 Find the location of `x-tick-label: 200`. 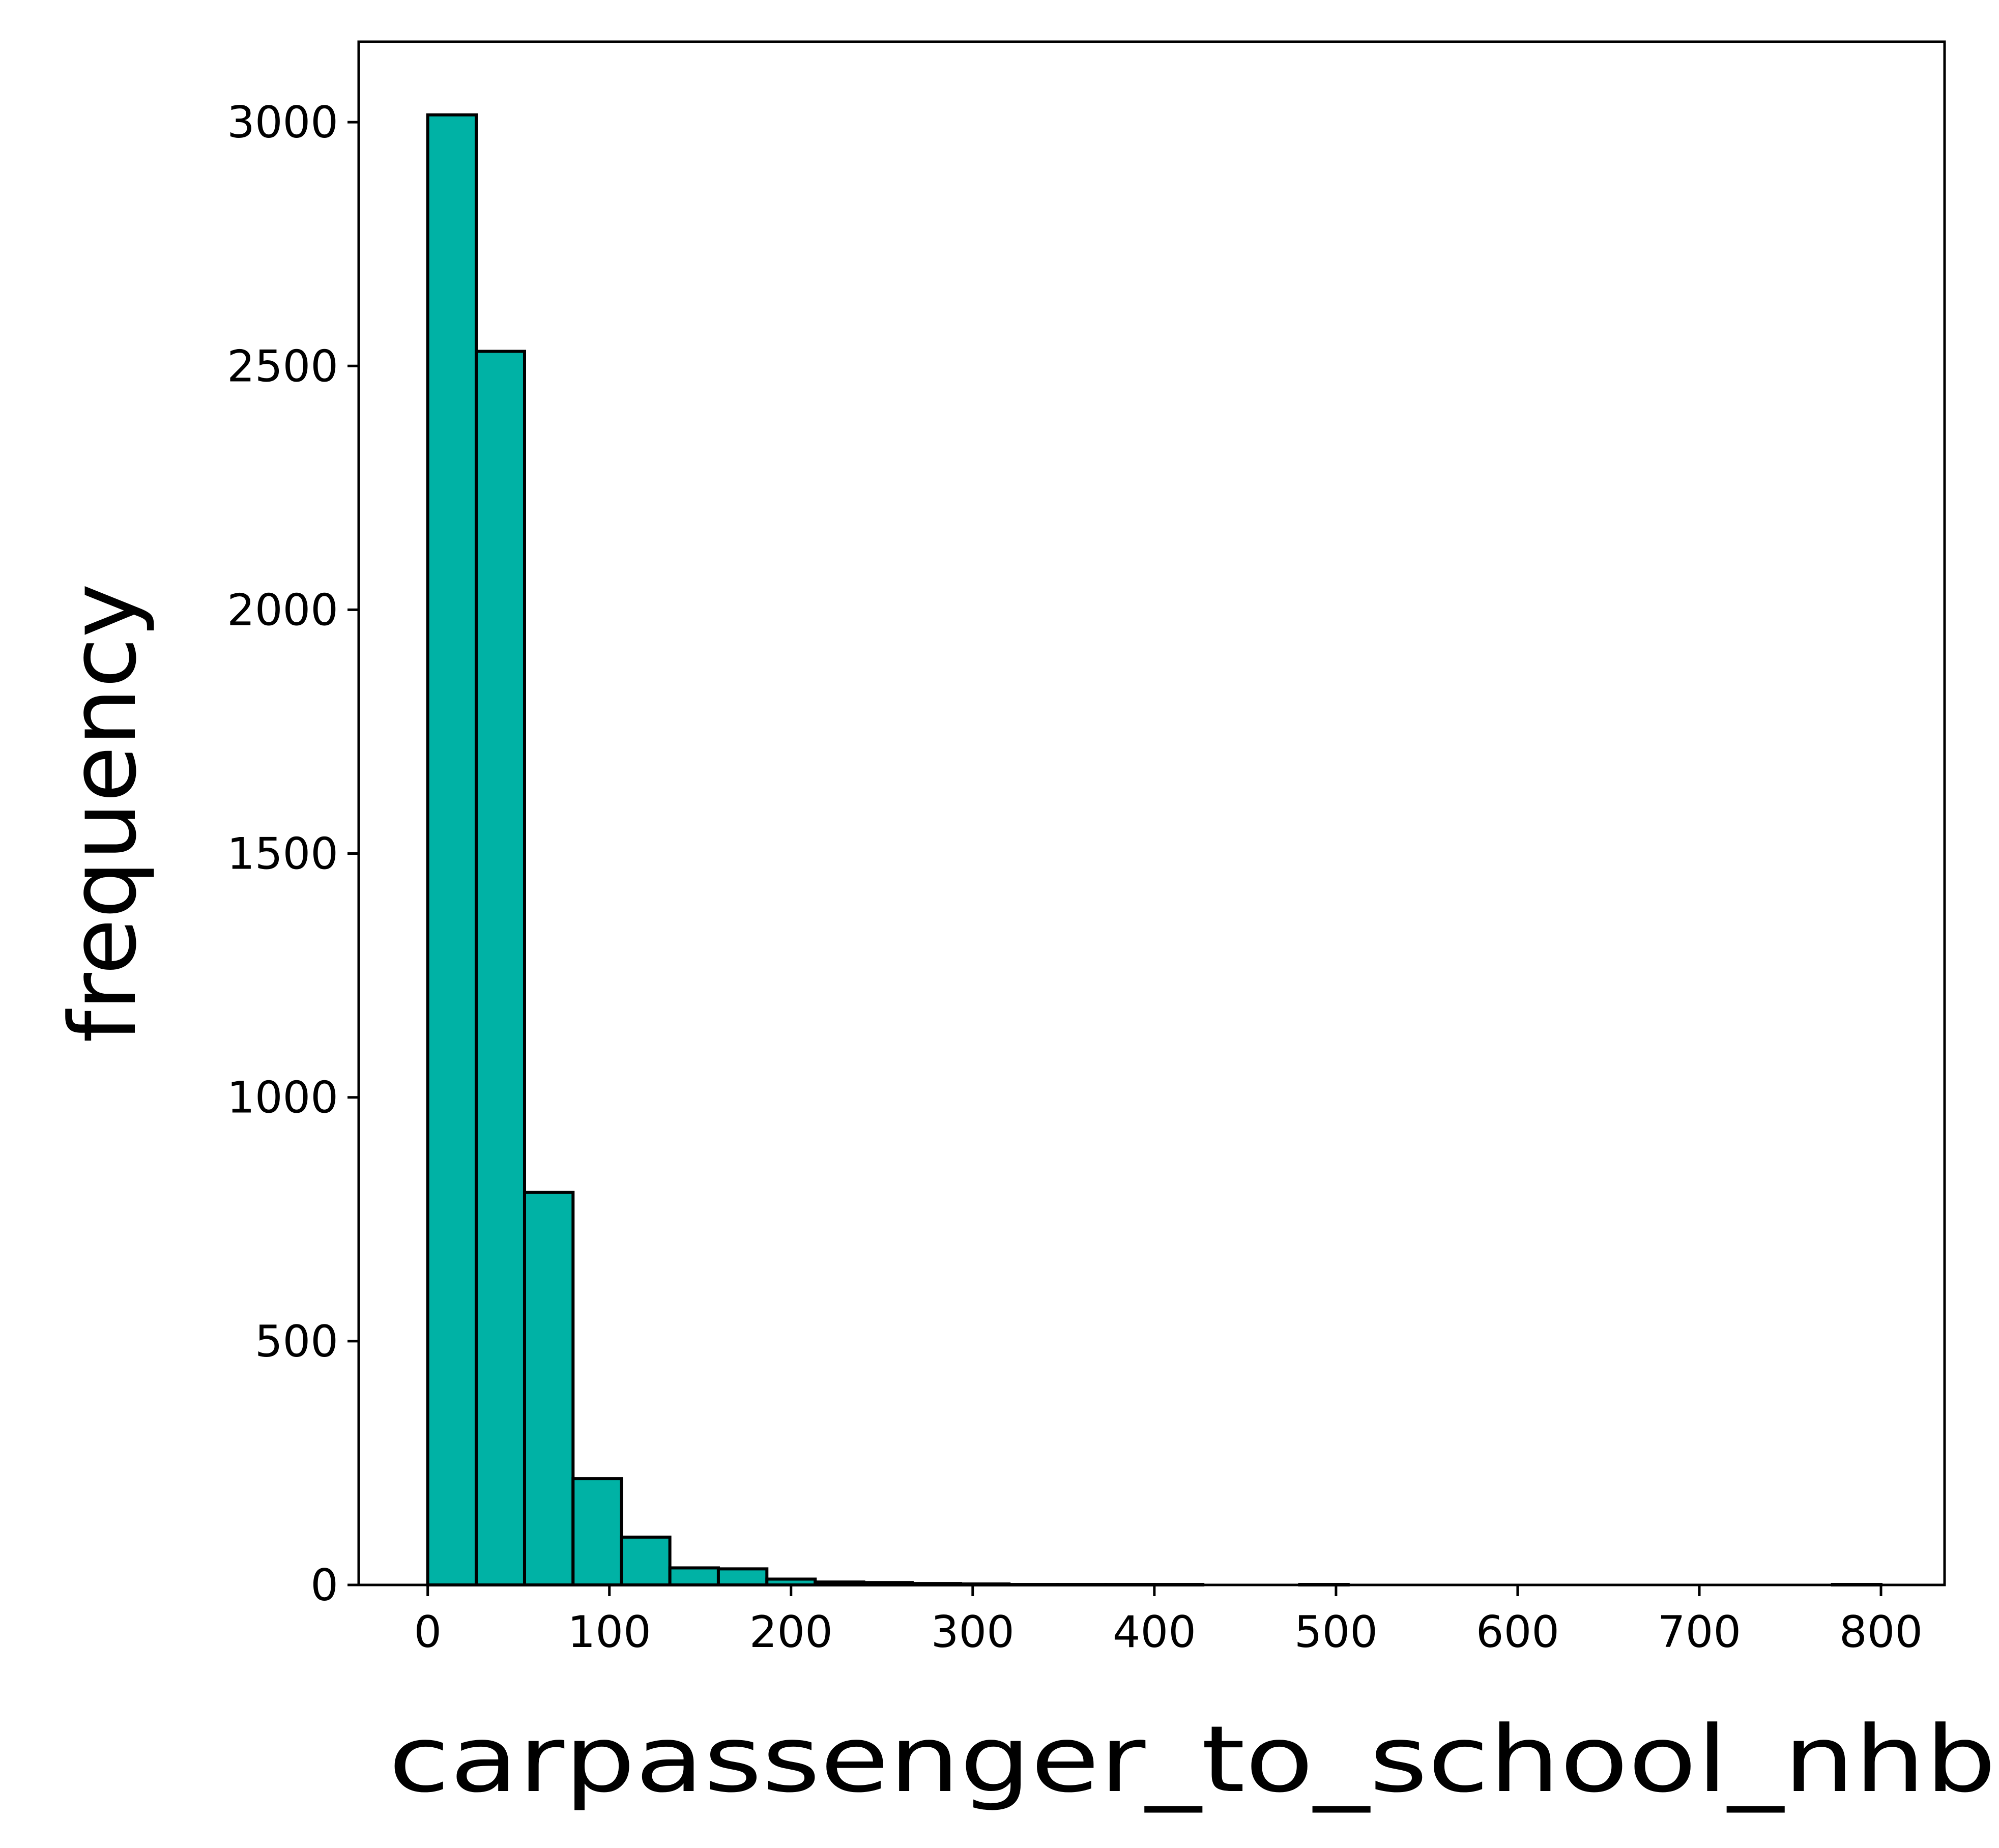

x-tick-label: 200 is located at coordinates (791, 1632).